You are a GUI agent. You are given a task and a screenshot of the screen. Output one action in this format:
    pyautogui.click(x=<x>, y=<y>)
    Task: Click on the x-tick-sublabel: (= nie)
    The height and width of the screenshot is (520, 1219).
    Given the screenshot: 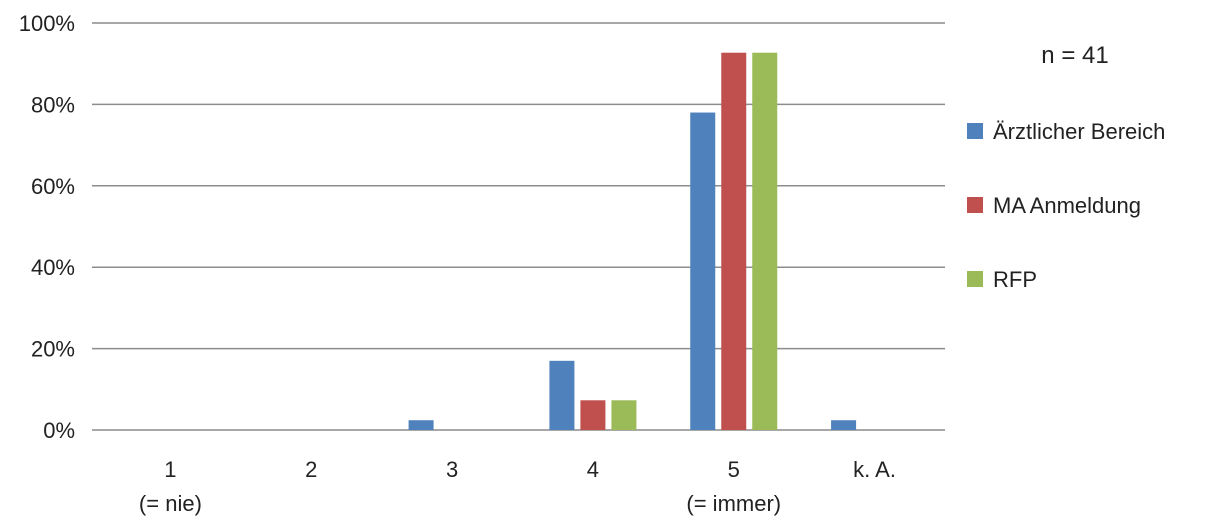 What is the action you would take?
    pyautogui.click(x=170, y=503)
    